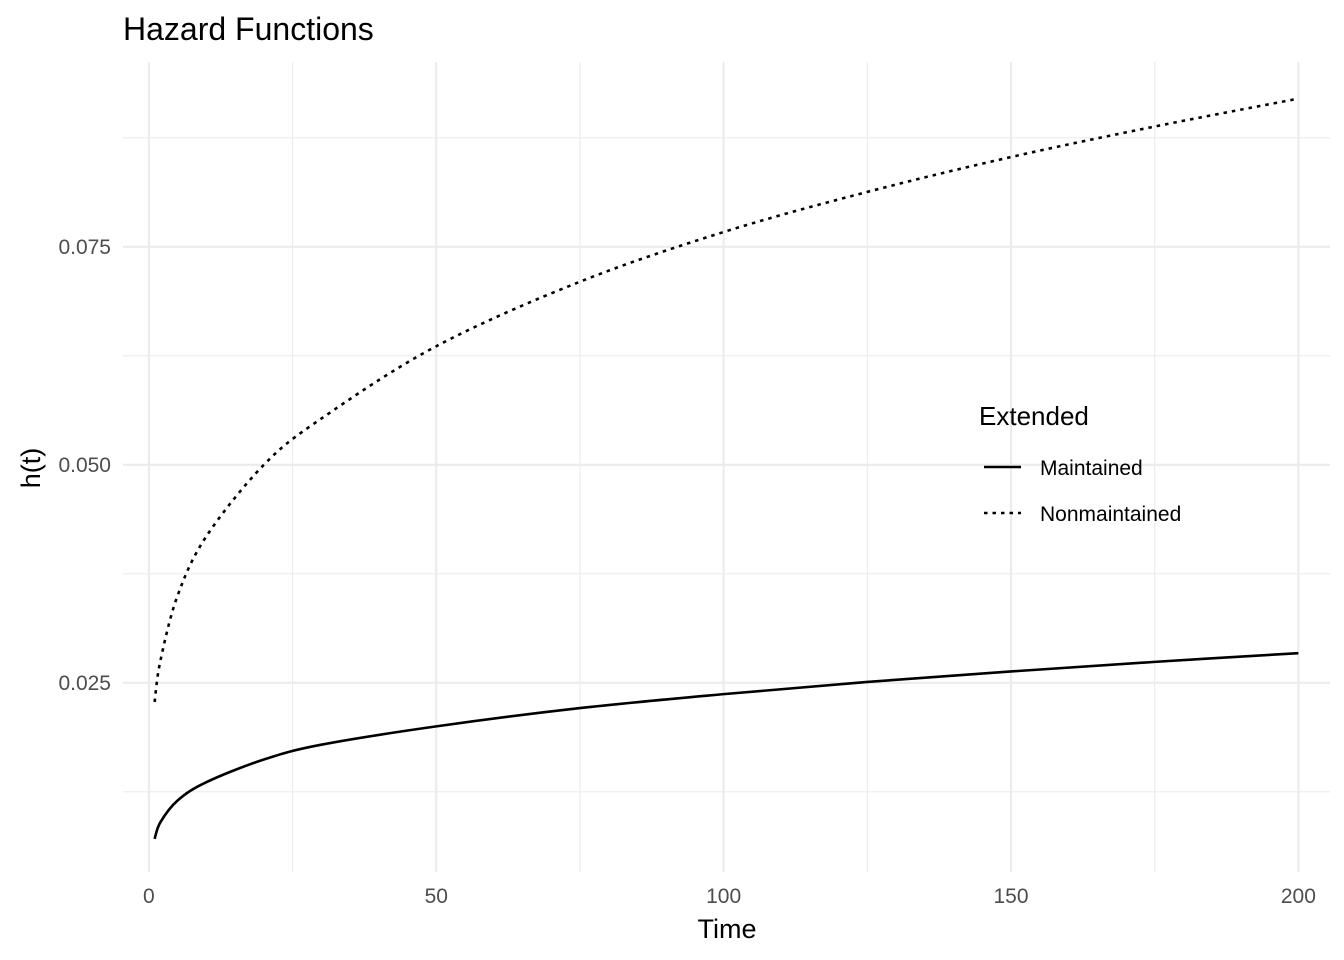  I want to click on chart-title: Hazard Functions, so click(248, 29).